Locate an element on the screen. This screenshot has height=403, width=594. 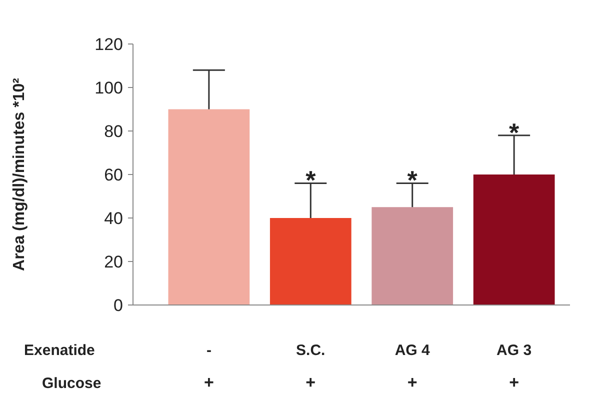
y-tick-label: 120 is located at coordinates (108, 44).